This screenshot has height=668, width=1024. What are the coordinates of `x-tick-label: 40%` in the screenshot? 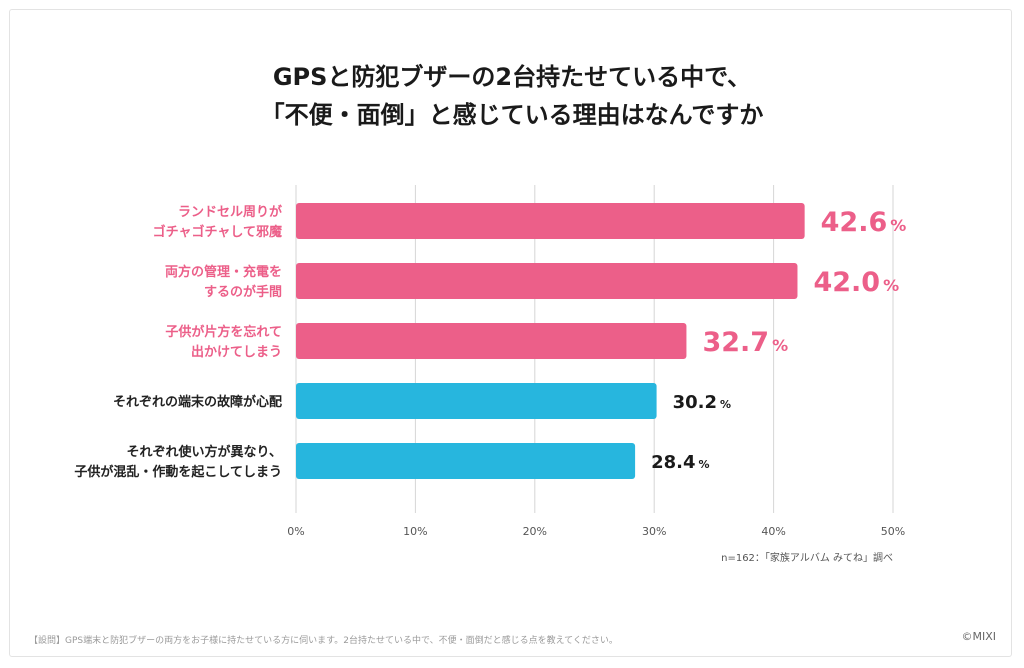 It's located at (773, 531).